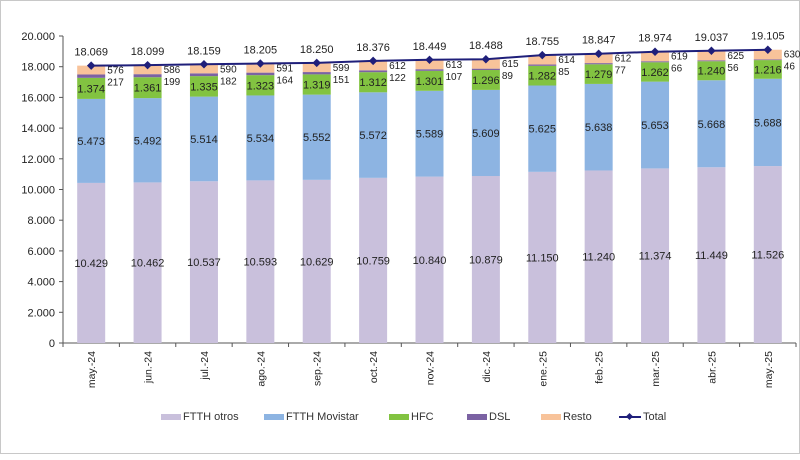 The height and width of the screenshot is (460, 800). I want to click on data-label-ftth-otros: 11.240, so click(598, 258).